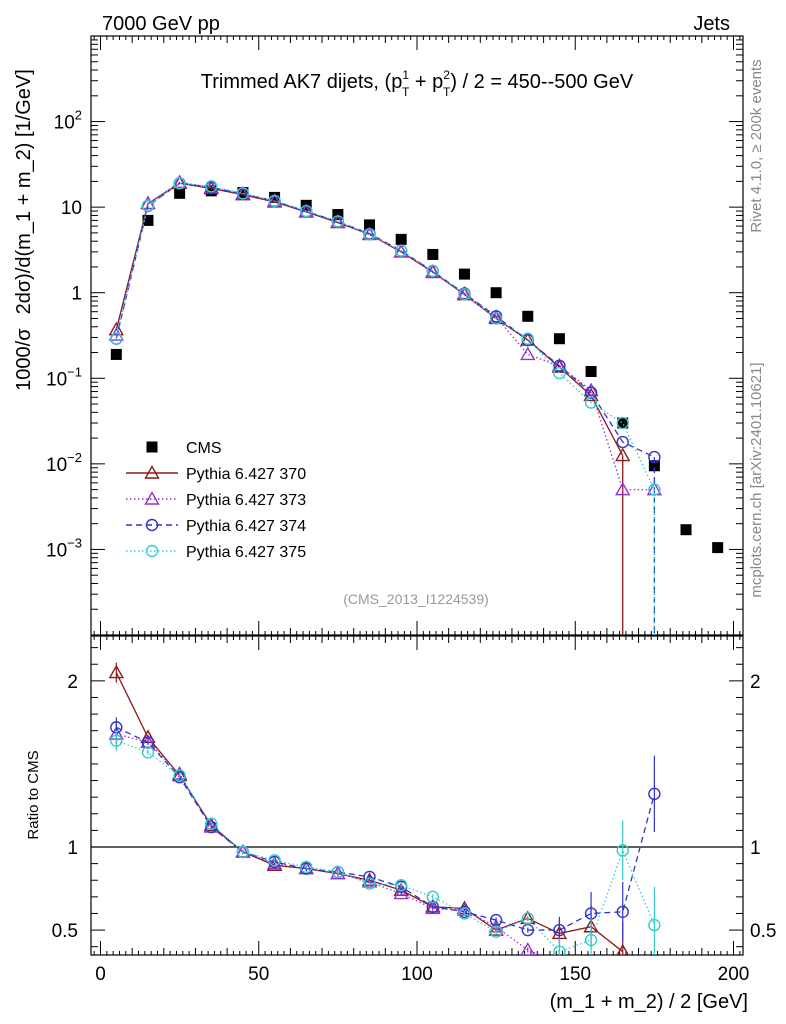 The image size is (786, 1024). What do you see at coordinates (72, 682) in the screenshot?
I see `ratio-tick-label-left: 2` at bounding box center [72, 682].